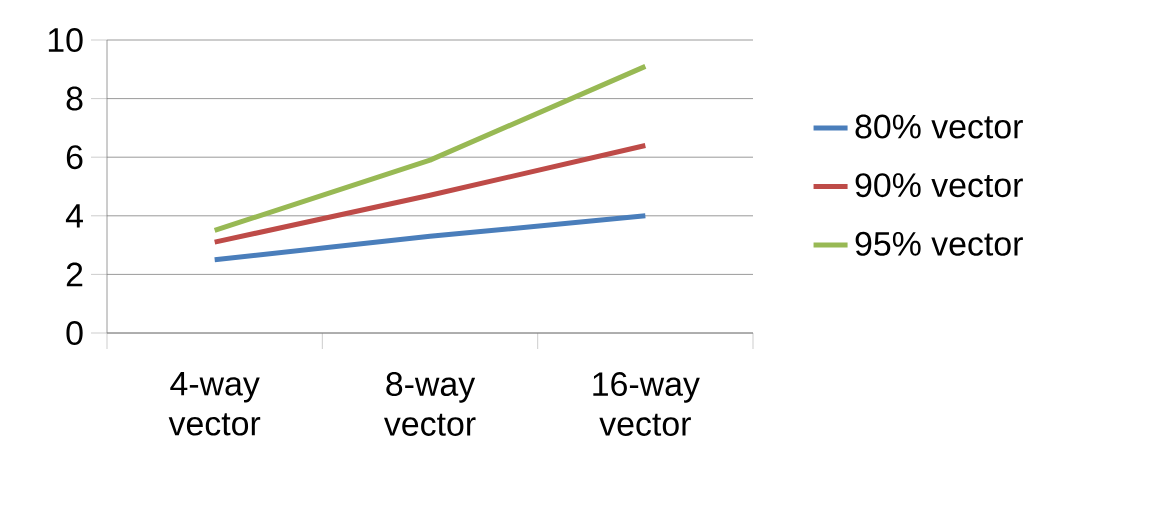  I want to click on y-tick-label: 2, so click(74, 274).